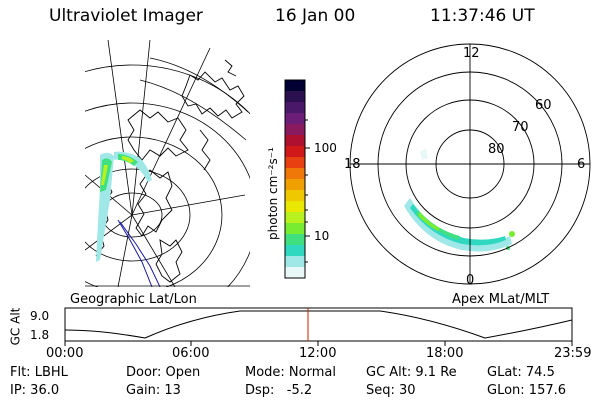 The height and width of the screenshot is (400, 600). Describe the element at coordinates (40, 316) in the screenshot. I see `timeline-ymax: 9.0` at that location.